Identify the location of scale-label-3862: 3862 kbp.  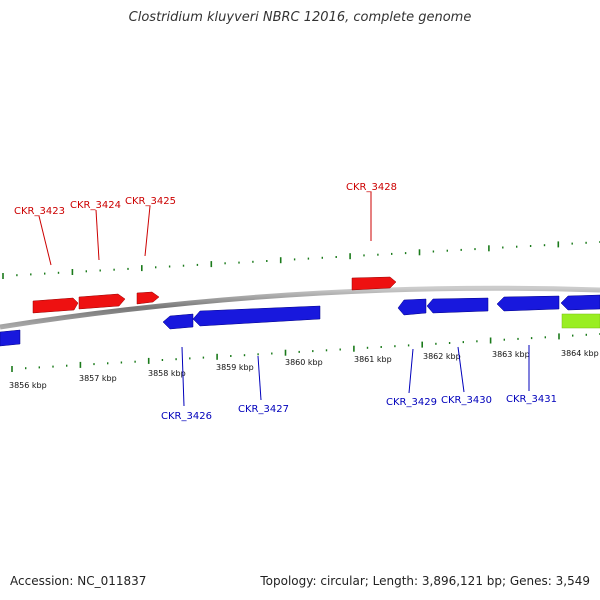
(442, 356).